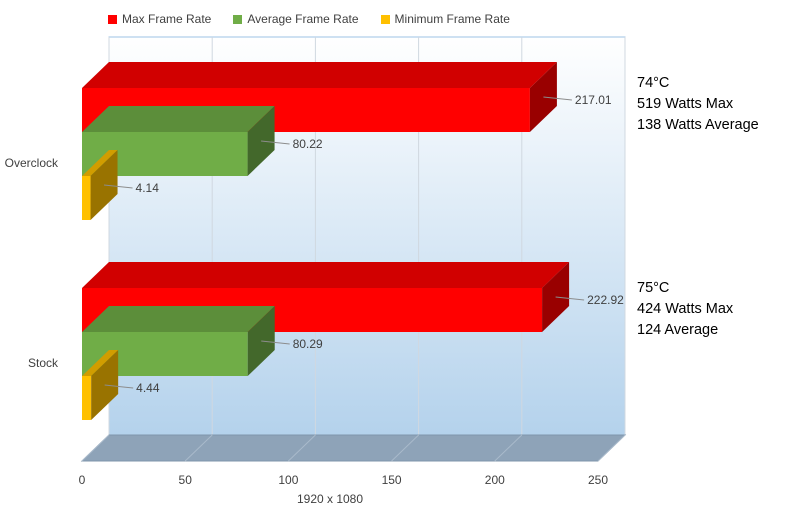 The image size is (800, 512). What do you see at coordinates (495, 480) in the screenshot?
I see `x-tick-label-4: 200` at bounding box center [495, 480].